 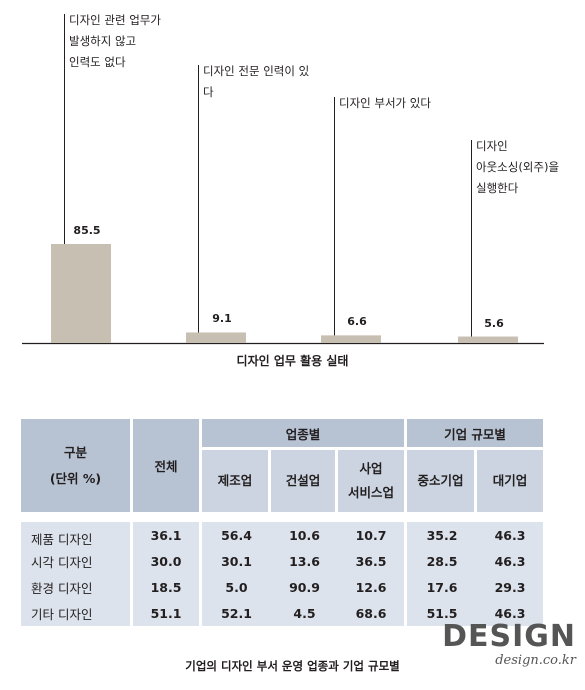 What do you see at coordinates (304, 535) in the screenshot?
I see `table-cell: 10.6` at bounding box center [304, 535].